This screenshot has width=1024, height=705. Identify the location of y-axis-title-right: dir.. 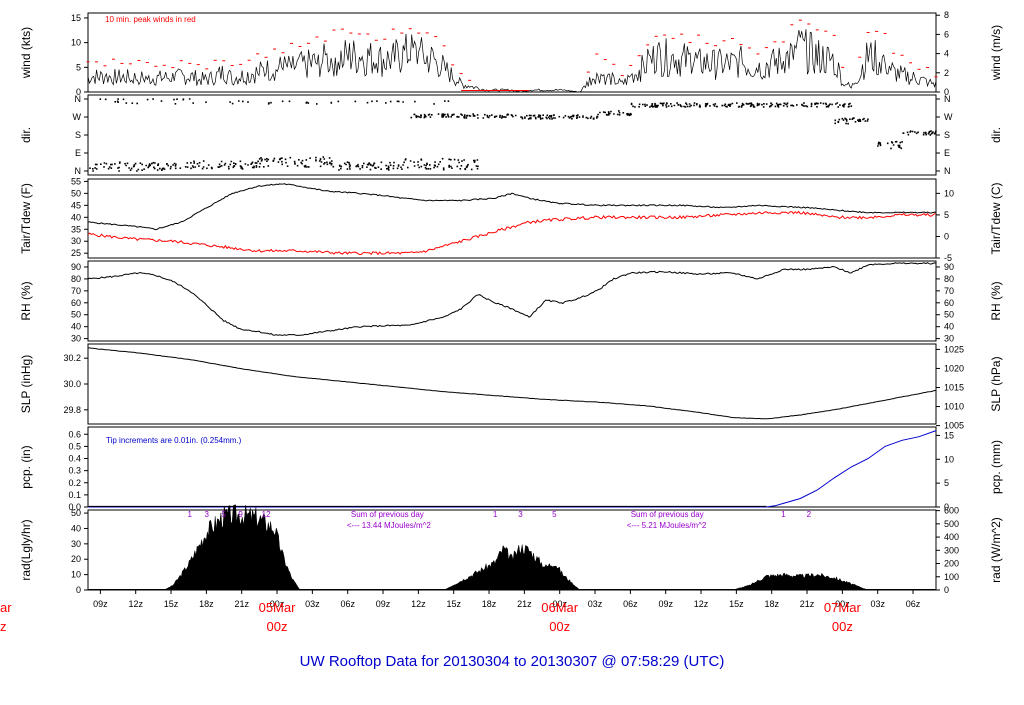
(996, 135).